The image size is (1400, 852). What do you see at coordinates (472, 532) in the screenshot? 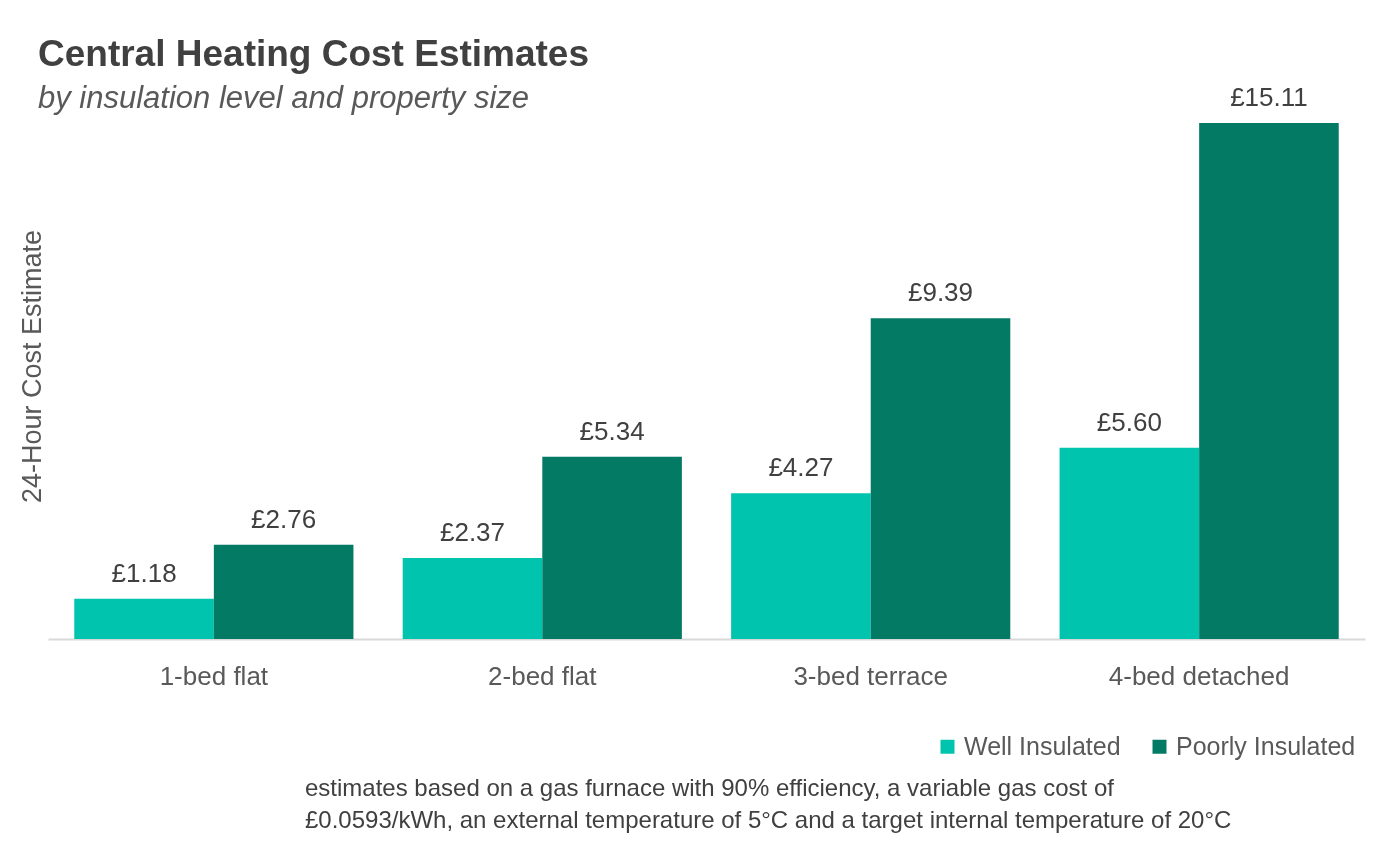
I see `data-label: £2.37` at bounding box center [472, 532].